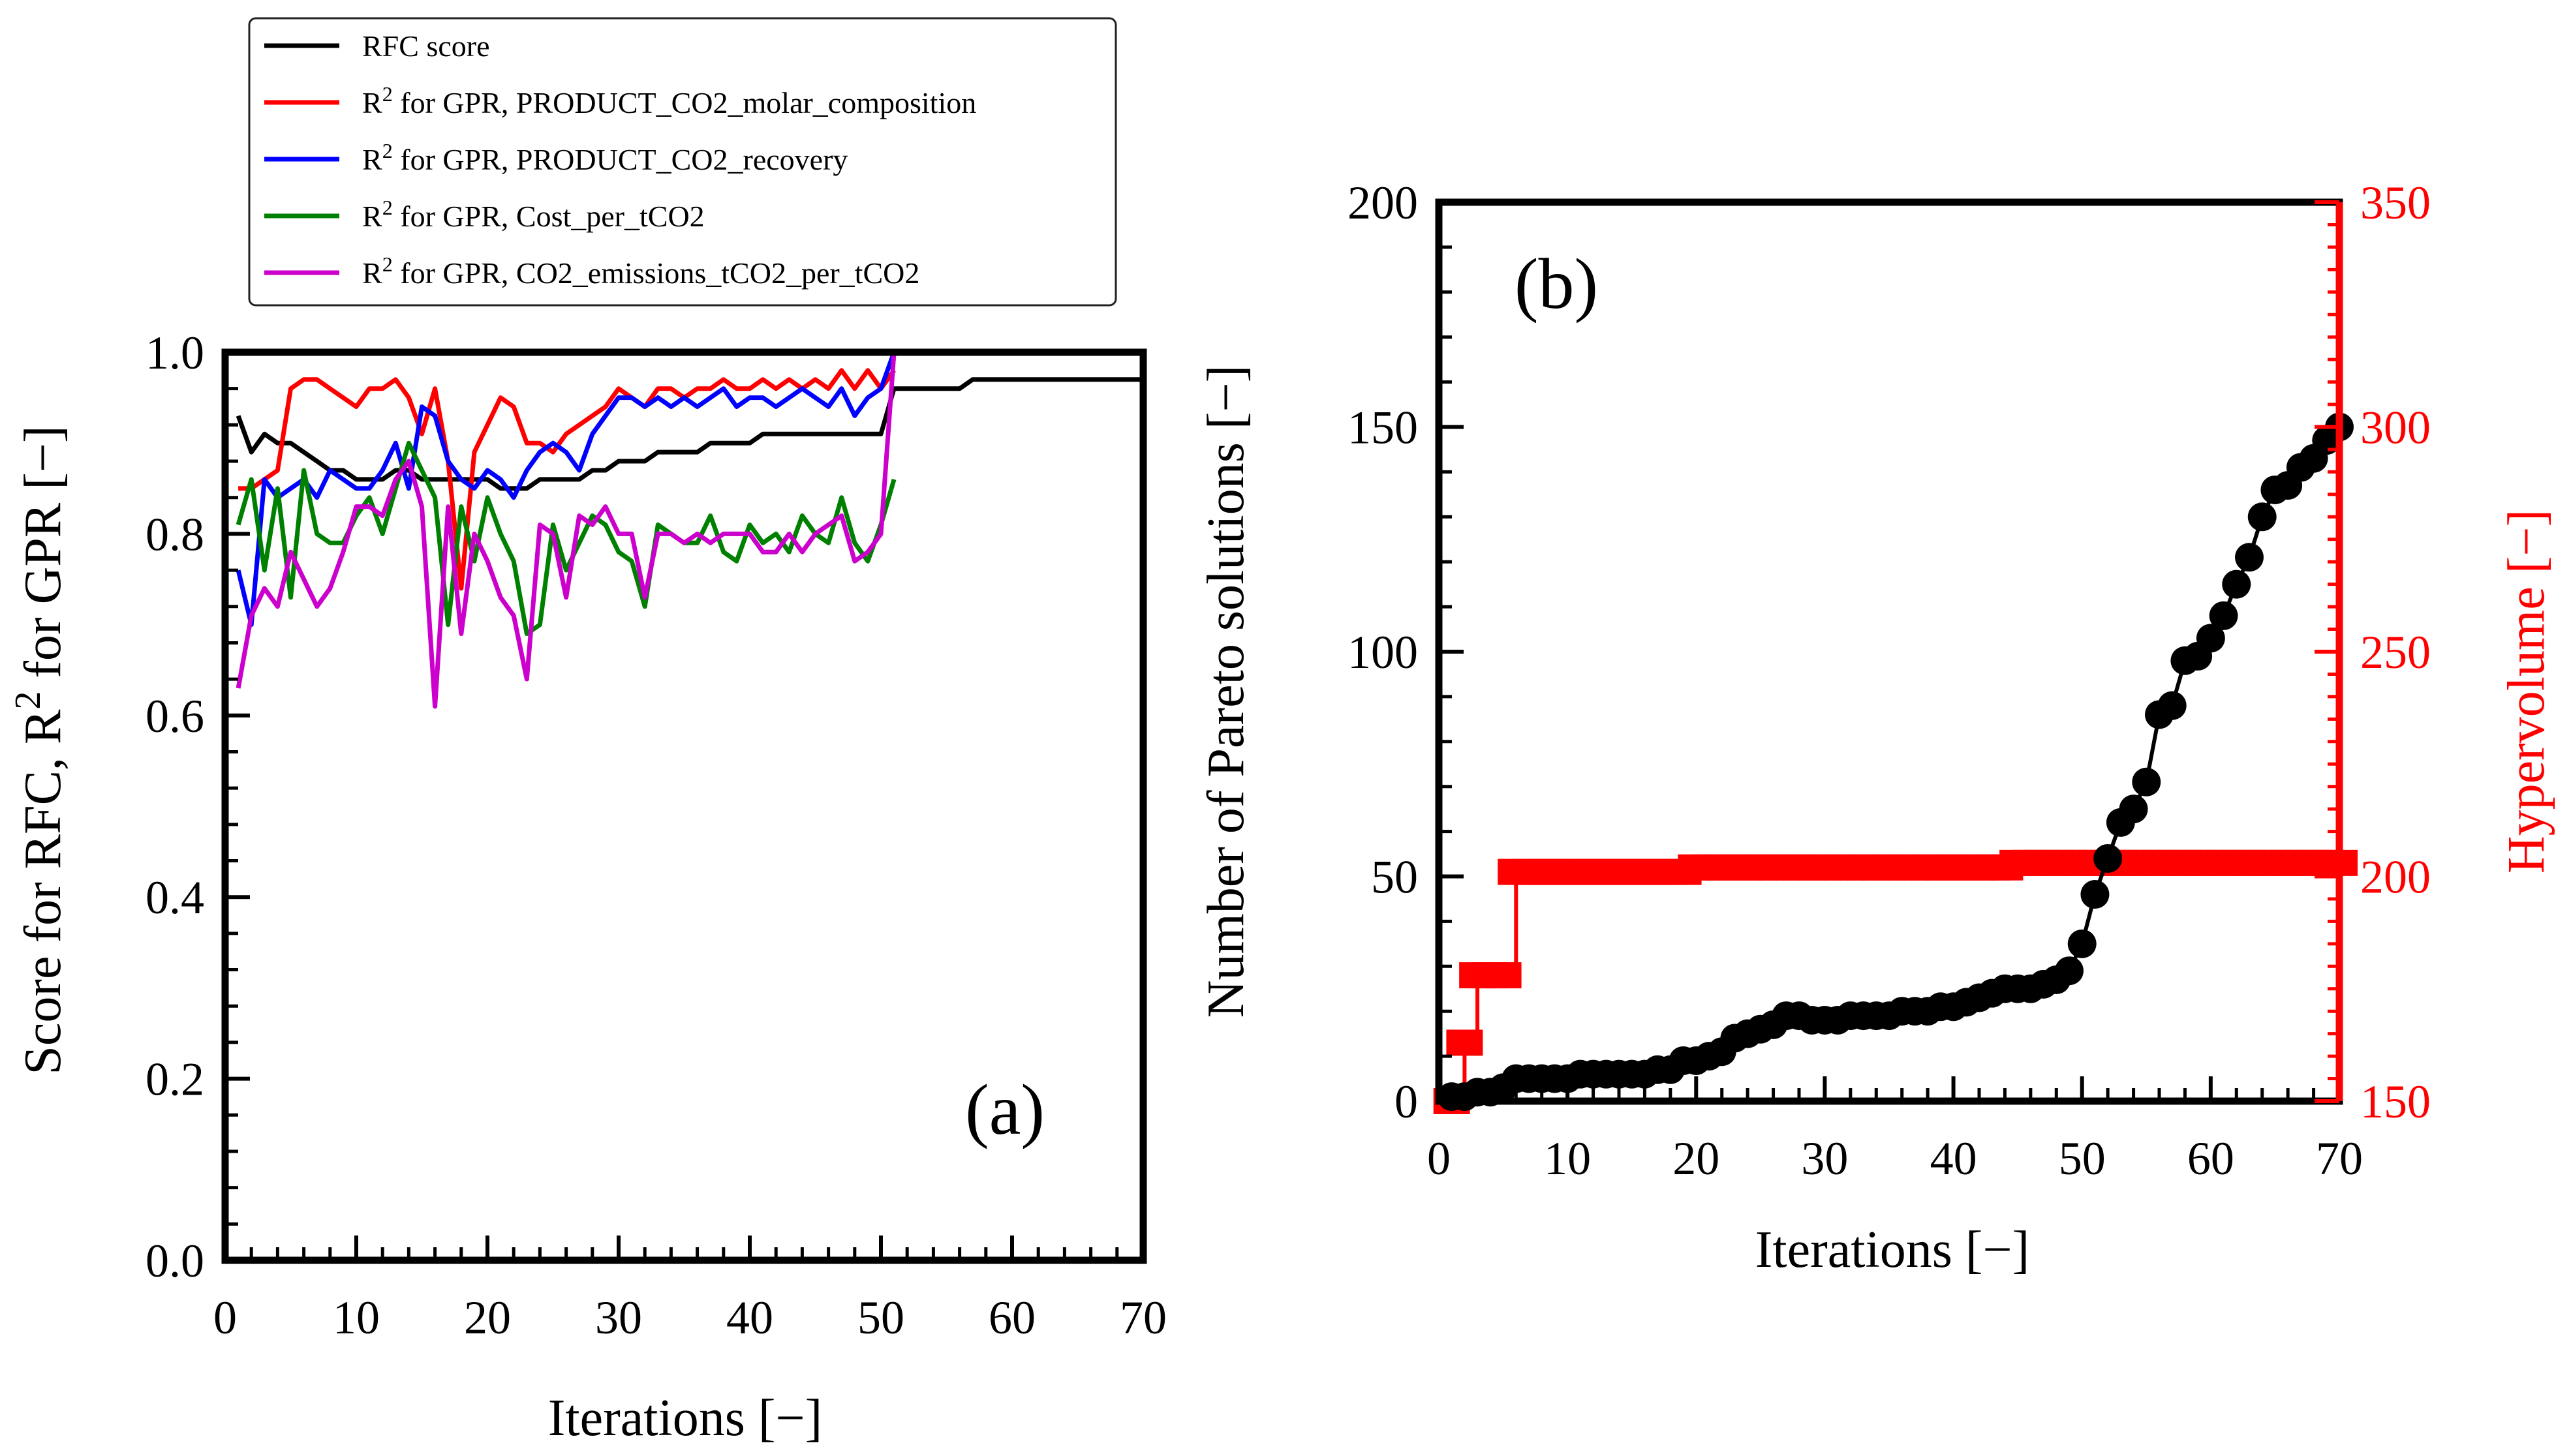 This screenshot has height=1456, width=2571. Describe the element at coordinates (487, 1318) in the screenshot. I see `panel-a-x-tick-label: 20` at that location.